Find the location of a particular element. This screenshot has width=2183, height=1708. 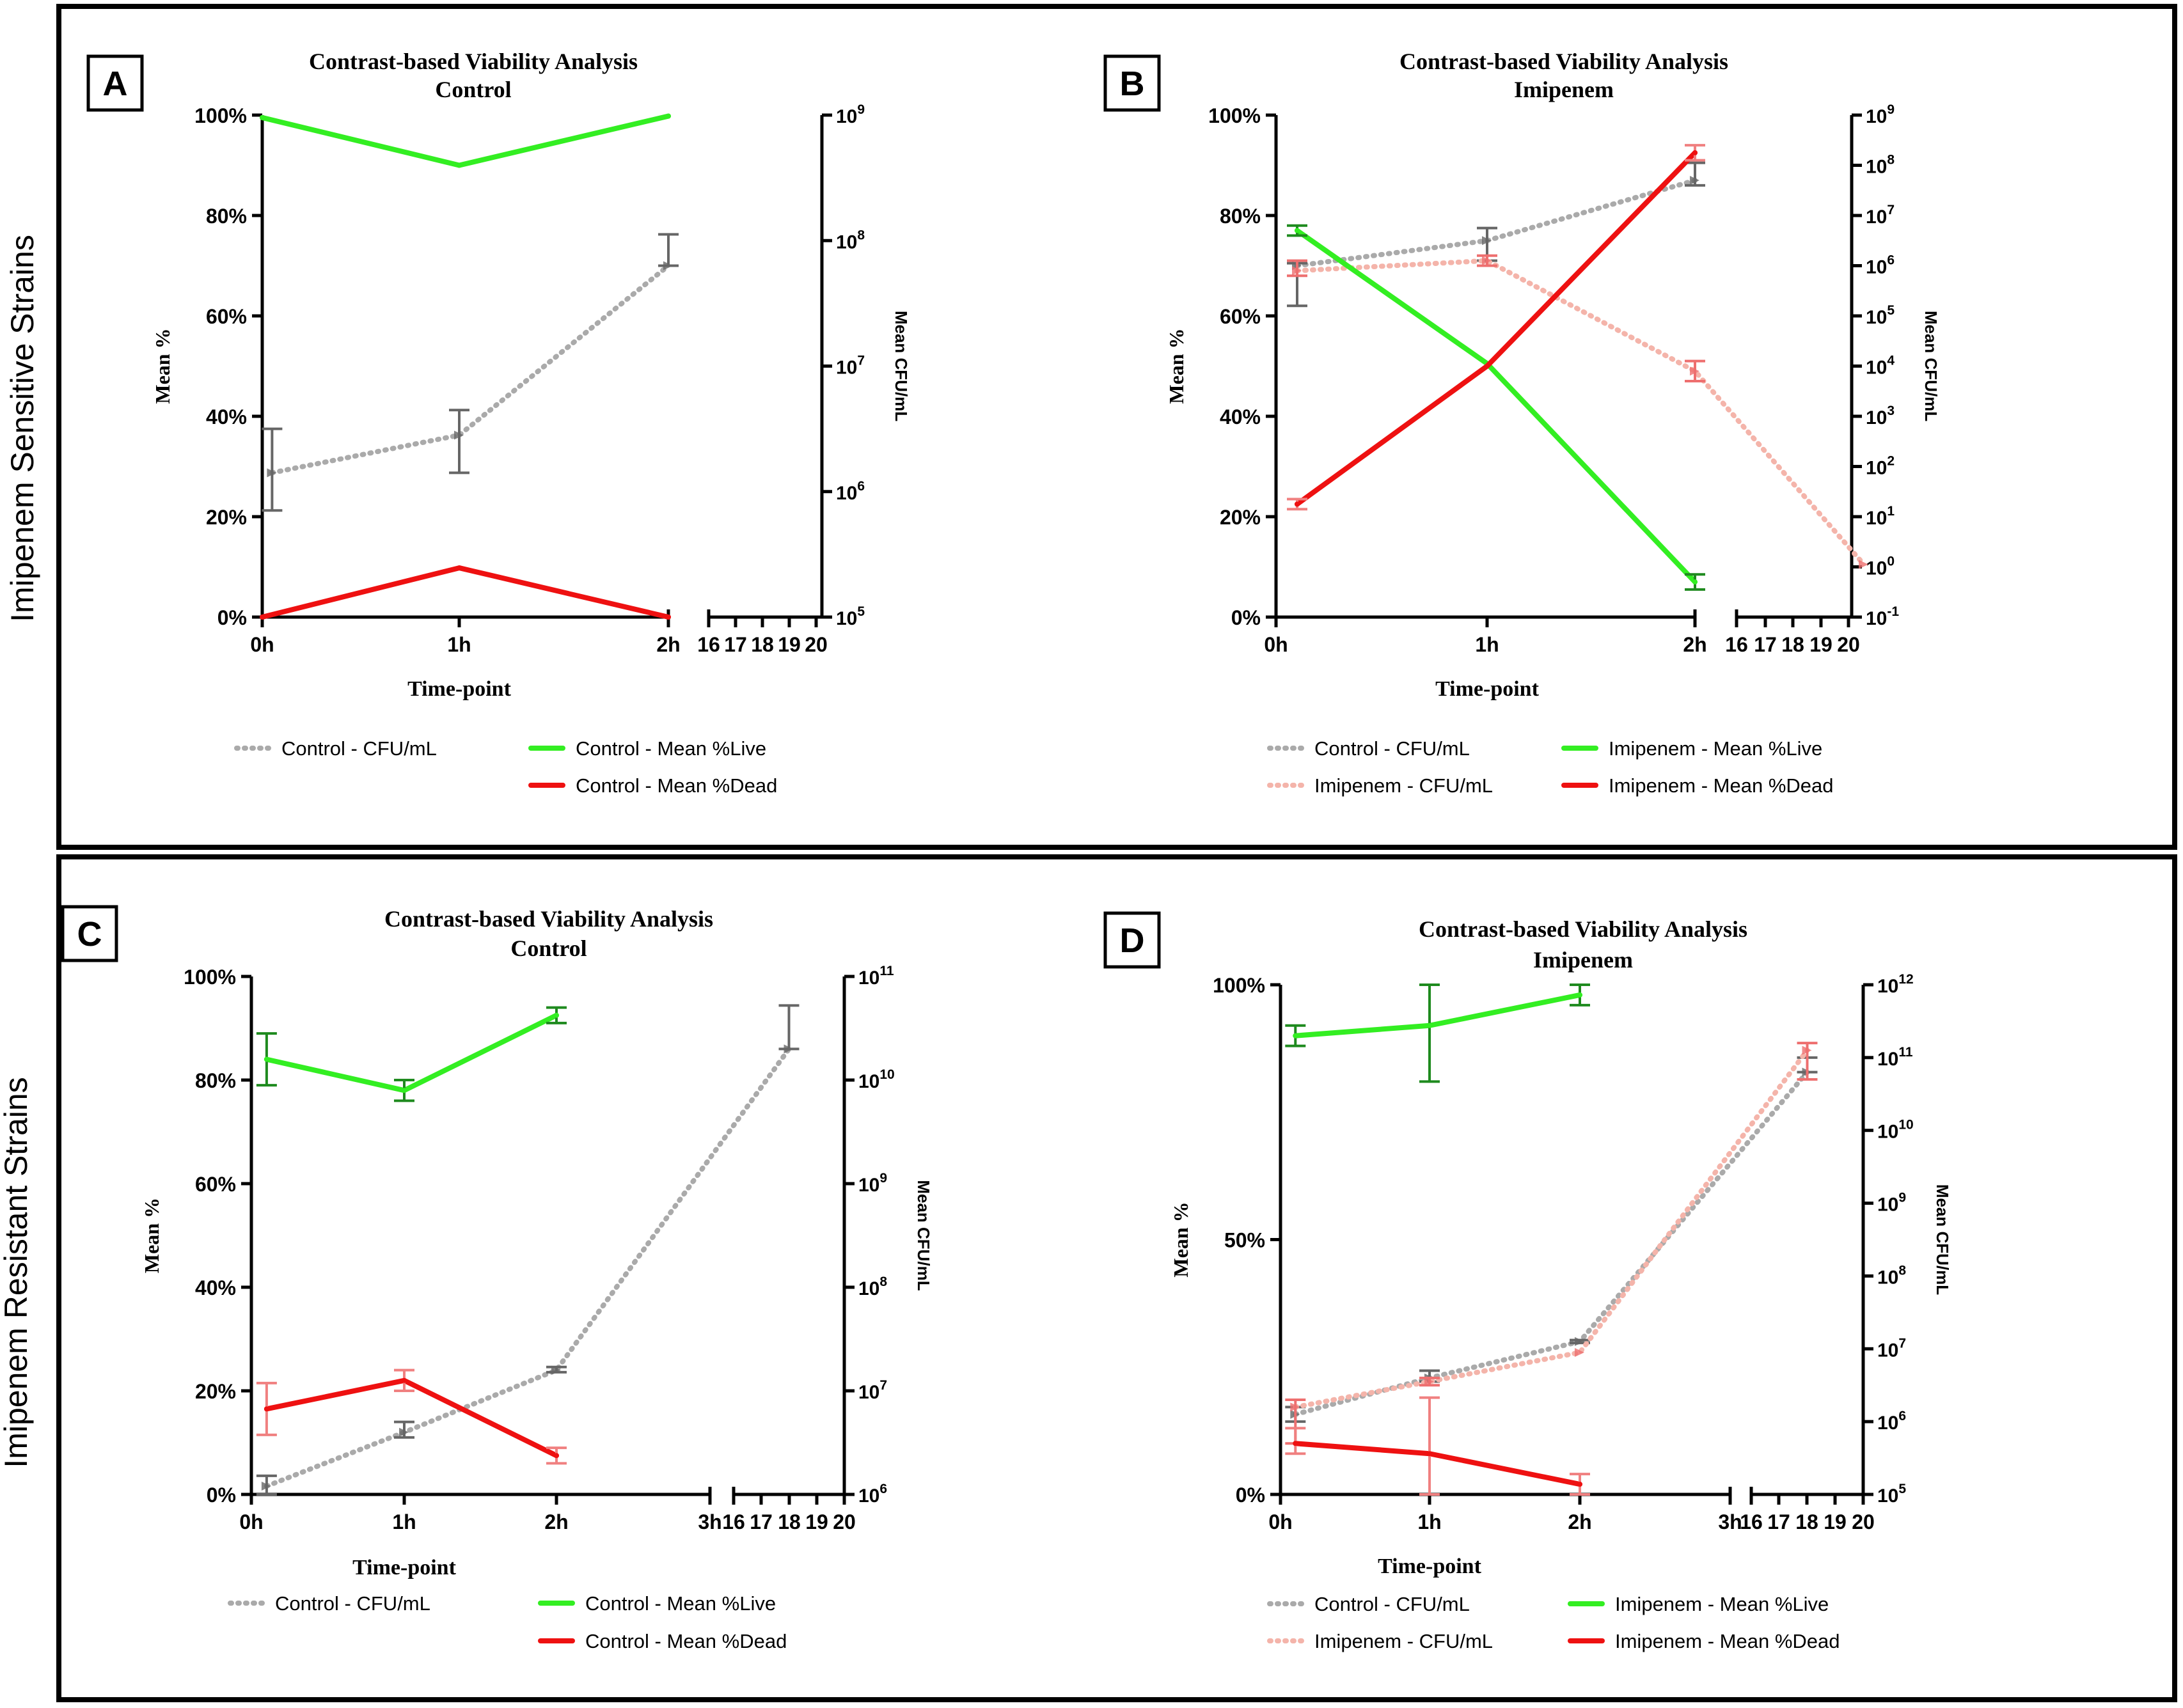

legend-item: Imipenem - Mean %Dead is located at coordinates (1697, 785).